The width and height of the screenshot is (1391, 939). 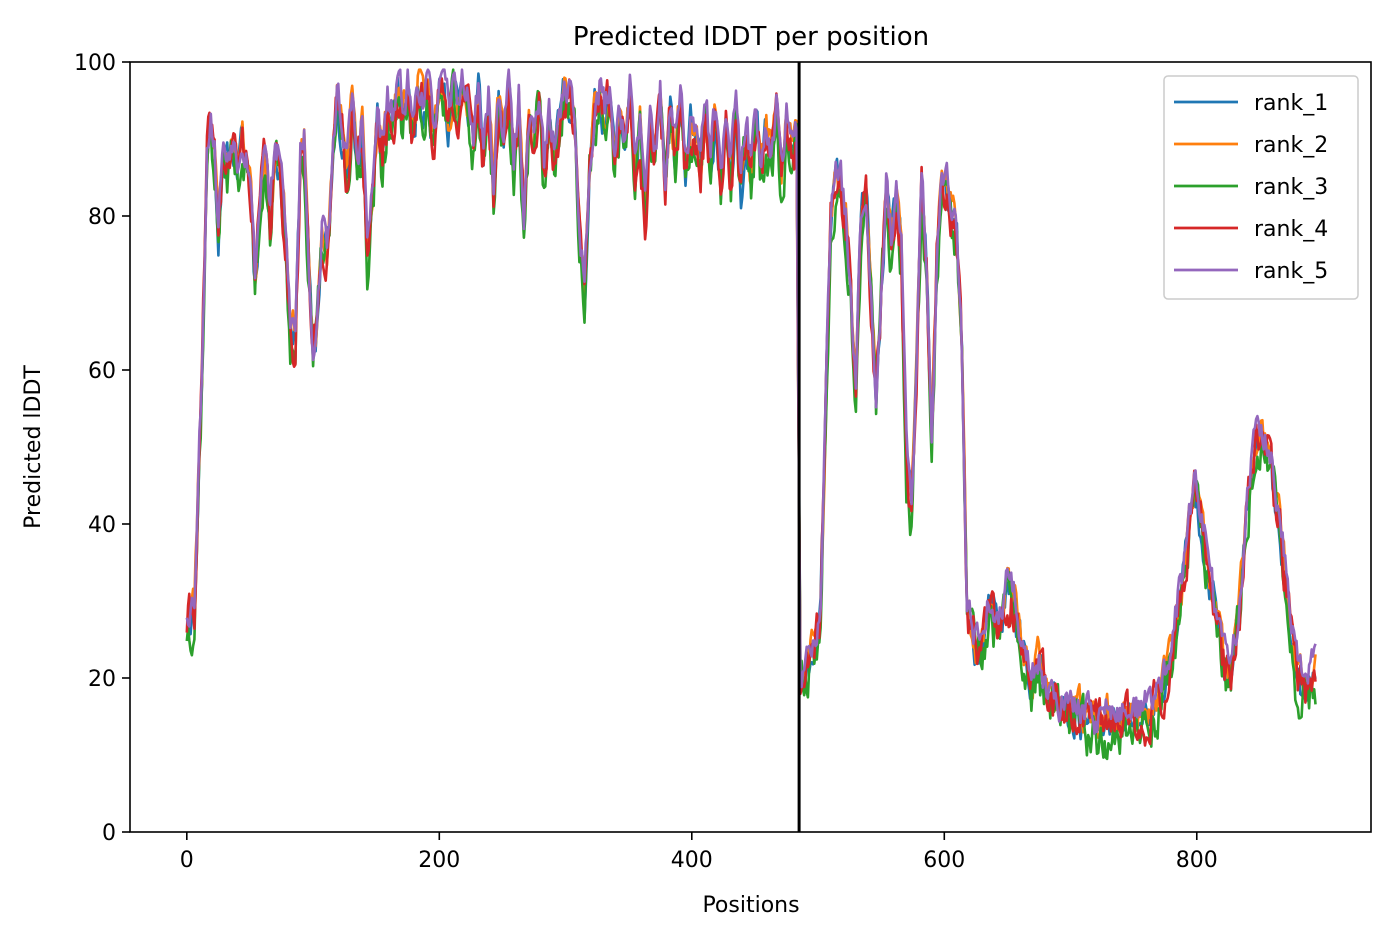 I want to click on y-axis-label: Predicted lDDT, so click(x=33, y=447).